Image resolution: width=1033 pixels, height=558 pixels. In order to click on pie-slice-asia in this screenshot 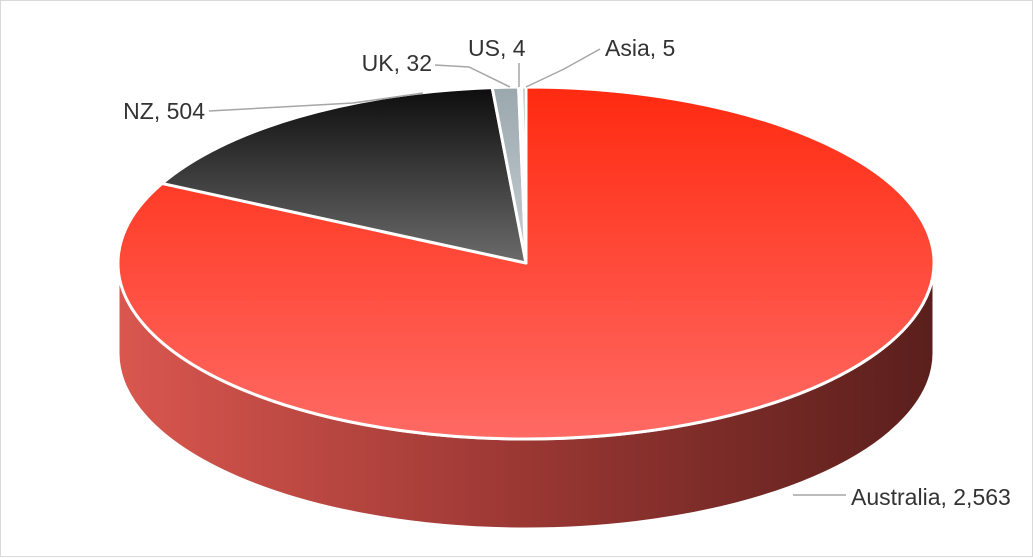, I will do `click(524, 175)`.